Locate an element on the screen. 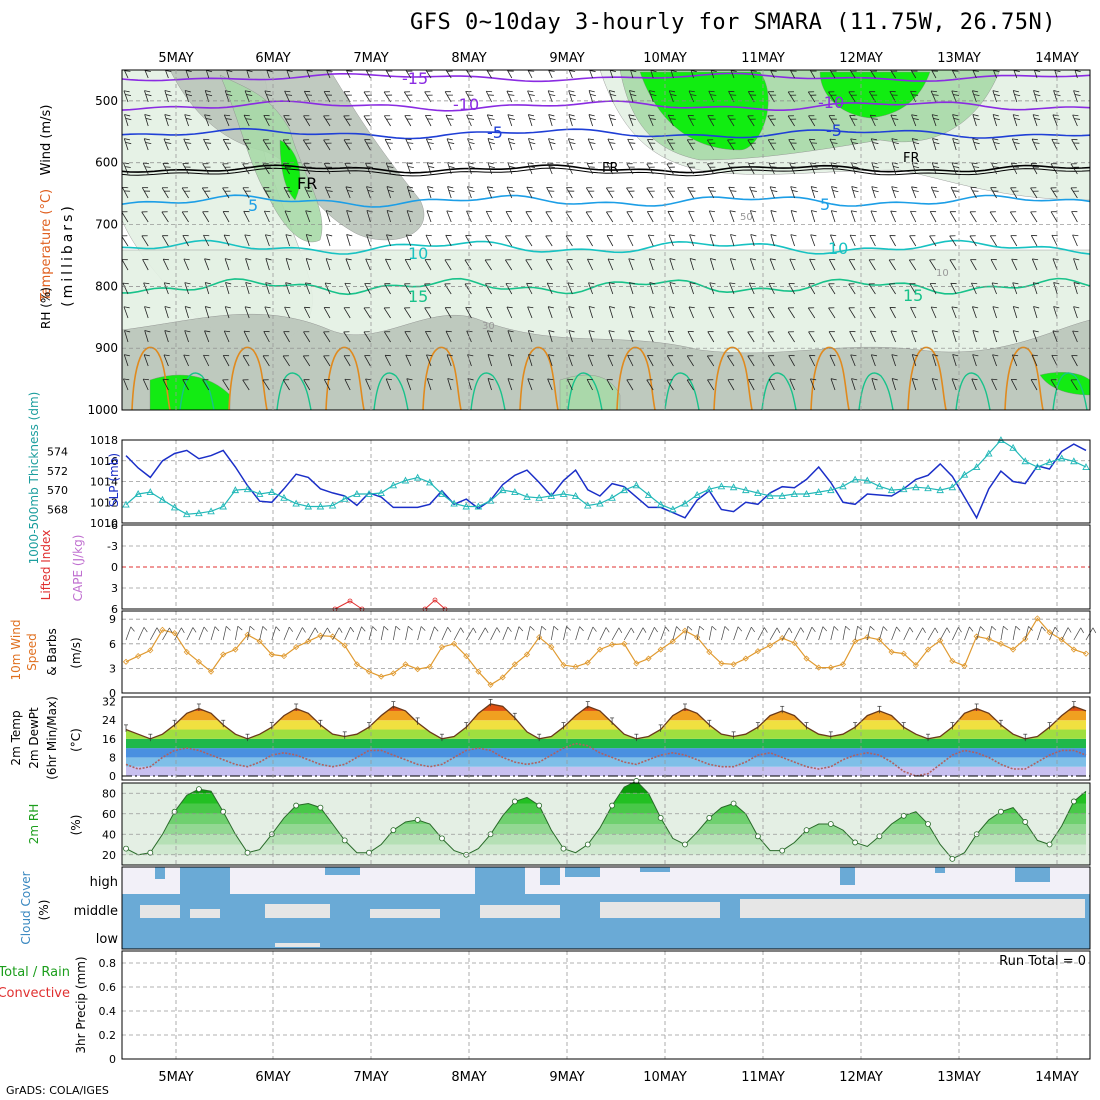 Image resolution: width=1100 pixels, height=1100 pixels. precip-frame is located at coordinates (606, 1005).